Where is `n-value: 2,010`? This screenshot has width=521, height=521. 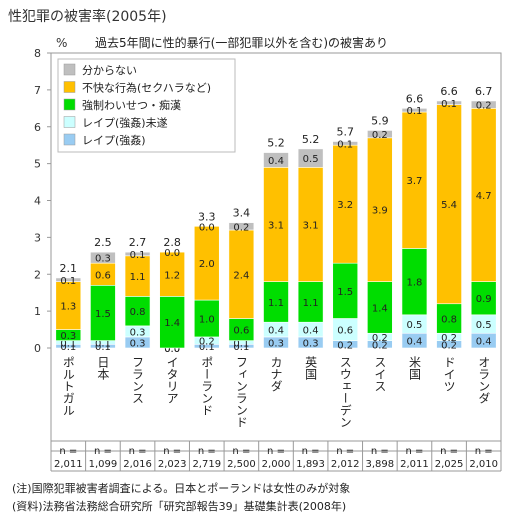 n-value: 2,010 is located at coordinates (483, 464).